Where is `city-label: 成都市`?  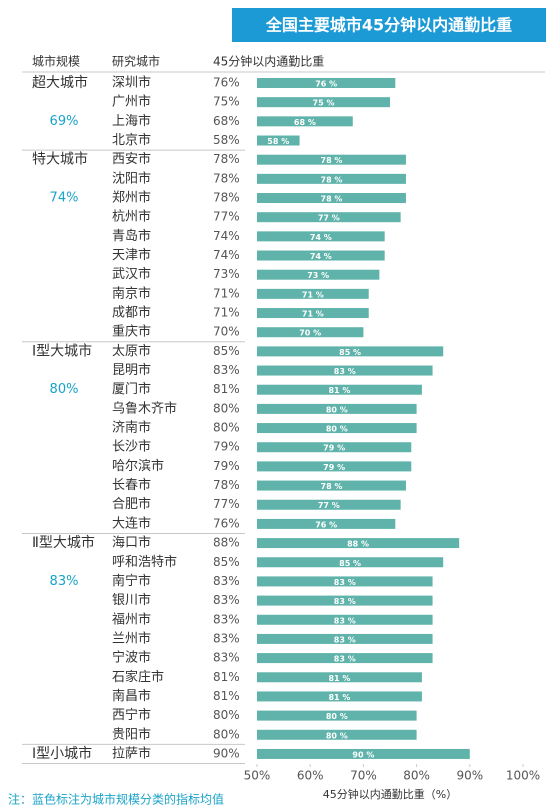
city-label: 成都市 is located at coordinates (131, 313).